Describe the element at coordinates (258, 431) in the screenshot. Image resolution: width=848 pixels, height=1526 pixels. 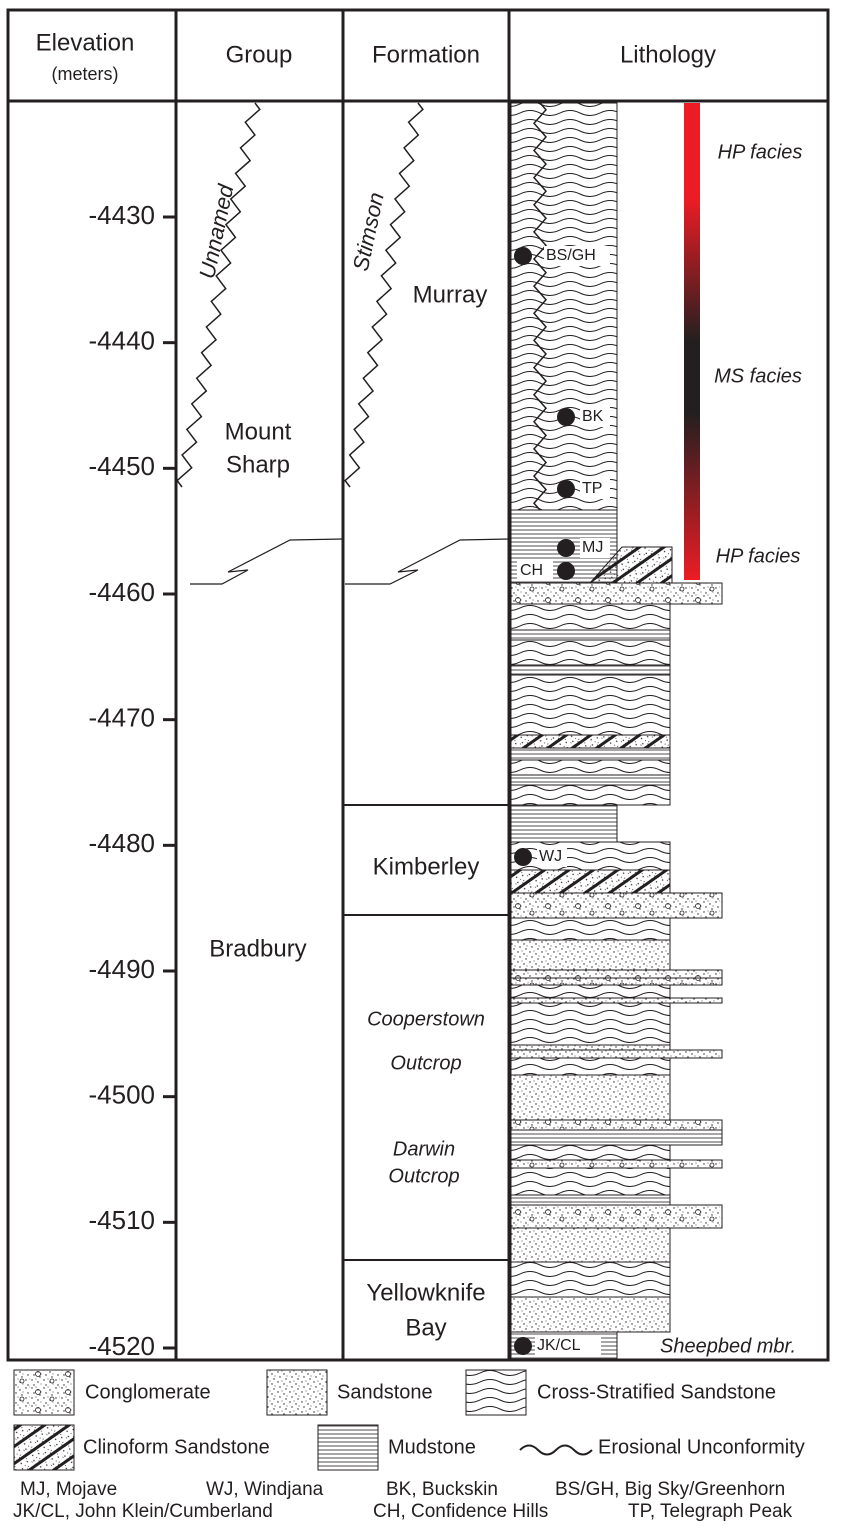
I see `group-label: Mount` at that location.